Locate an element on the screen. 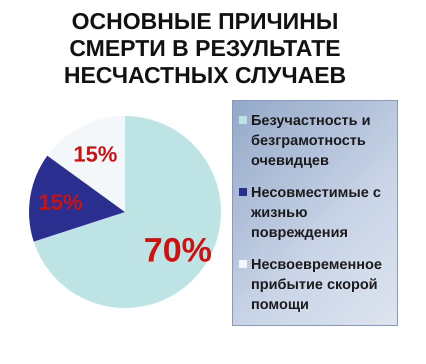 This screenshot has width=426, height=364. legend-label: Безучастность и безграмотность очевидцев is located at coordinates (311, 141).